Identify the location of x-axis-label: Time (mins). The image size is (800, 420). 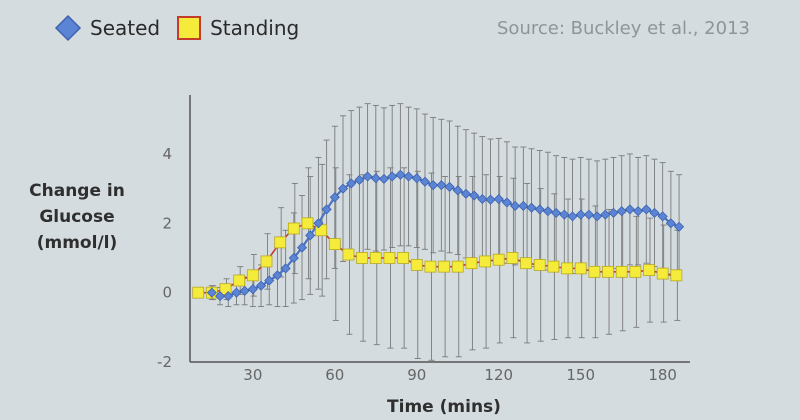
(444, 407).